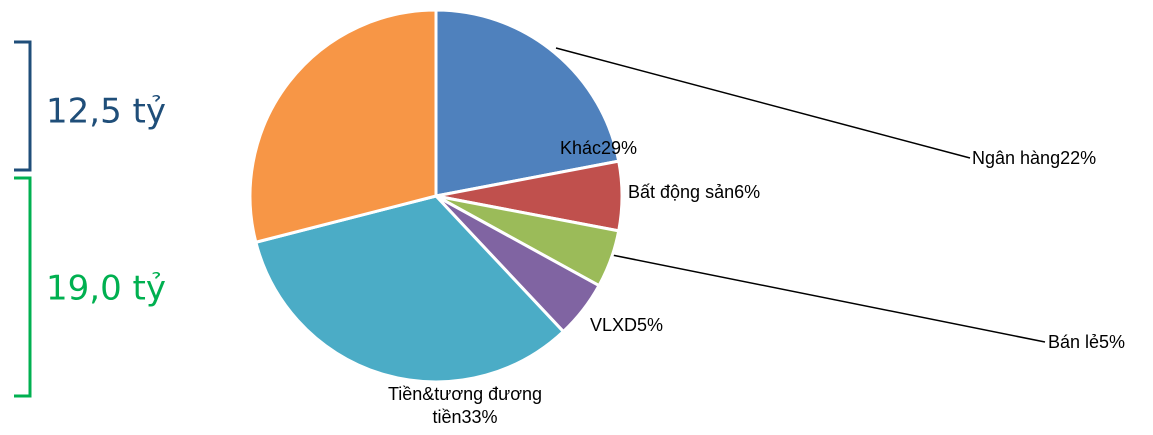 The image size is (1153, 435). I want to click on value-label: 22%, so click(1078, 158).